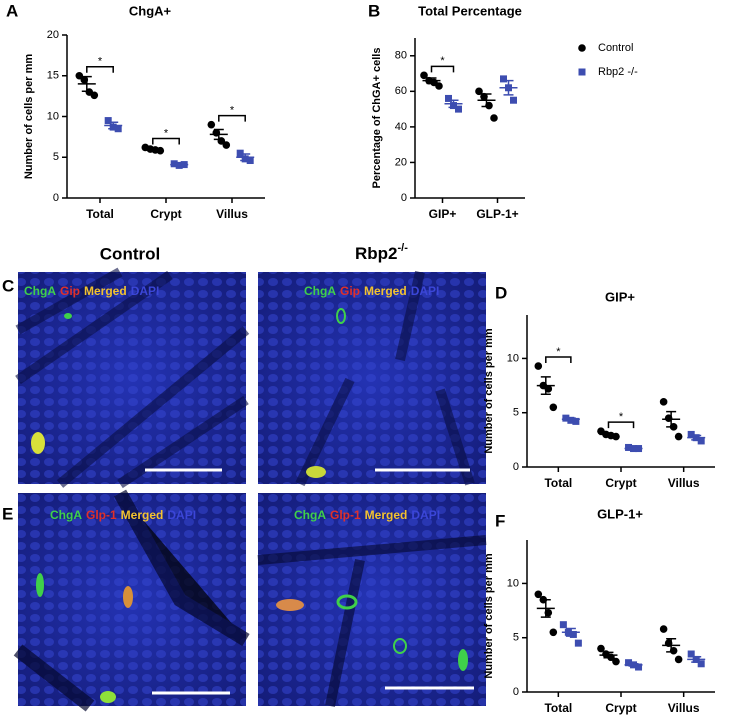 The width and height of the screenshot is (729, 724). What do you see at coordinates (350, 291) in the screenshot?
I see `image-label-word: Gip` at bounding box center [350, 291].